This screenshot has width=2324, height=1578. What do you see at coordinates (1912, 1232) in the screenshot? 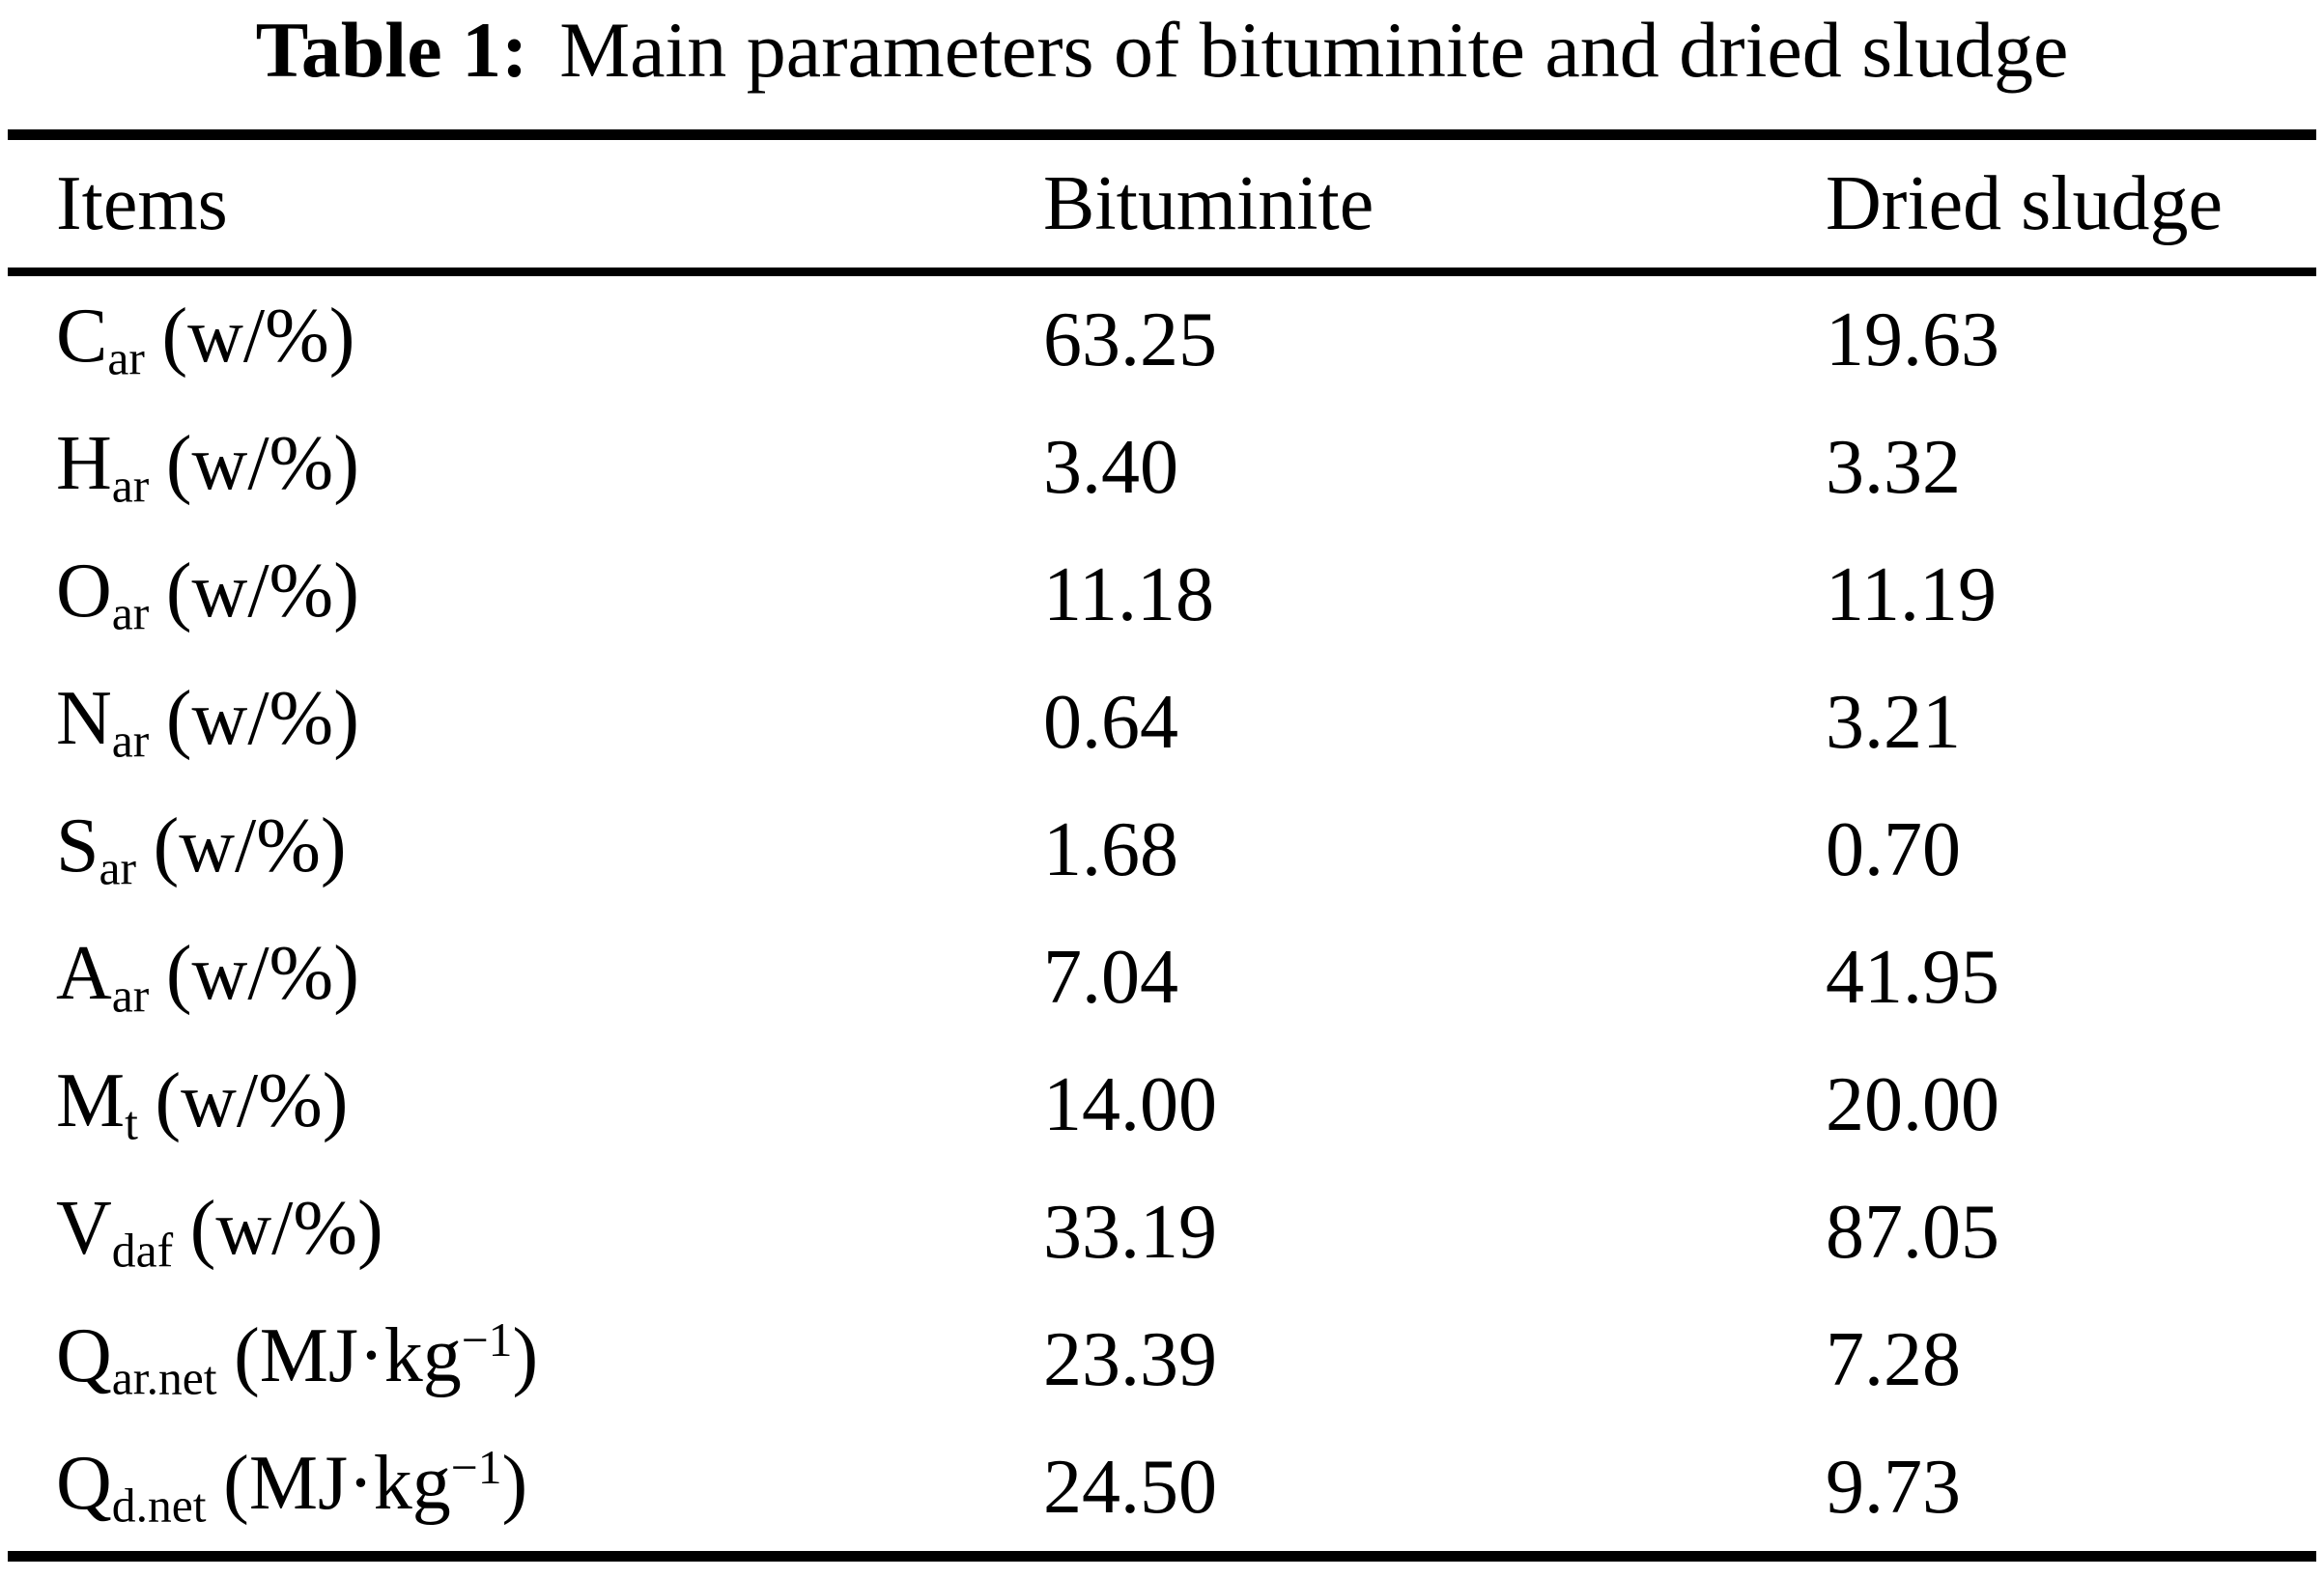
I see `dried-sludge-value: 87.05` at bounding box center [1912, 1232].